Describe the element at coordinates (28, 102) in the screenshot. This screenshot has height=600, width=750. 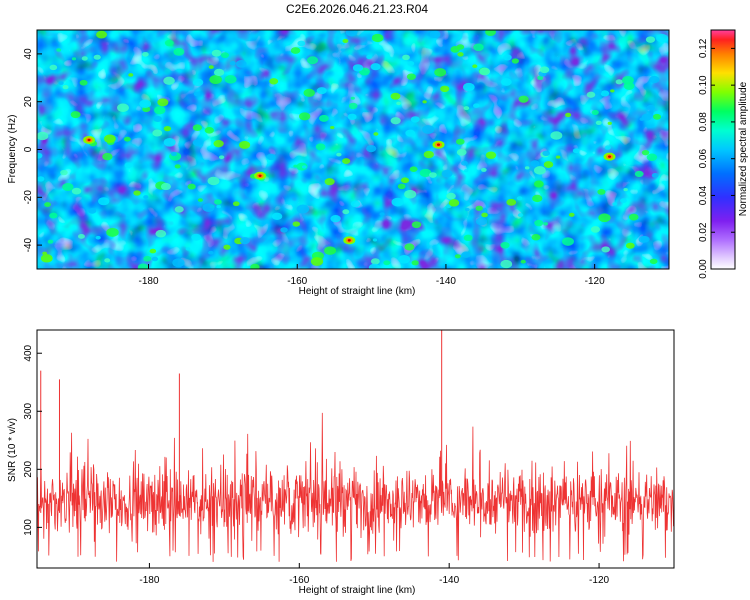
I see `heatmap-y-tick-label: 20` at that location.